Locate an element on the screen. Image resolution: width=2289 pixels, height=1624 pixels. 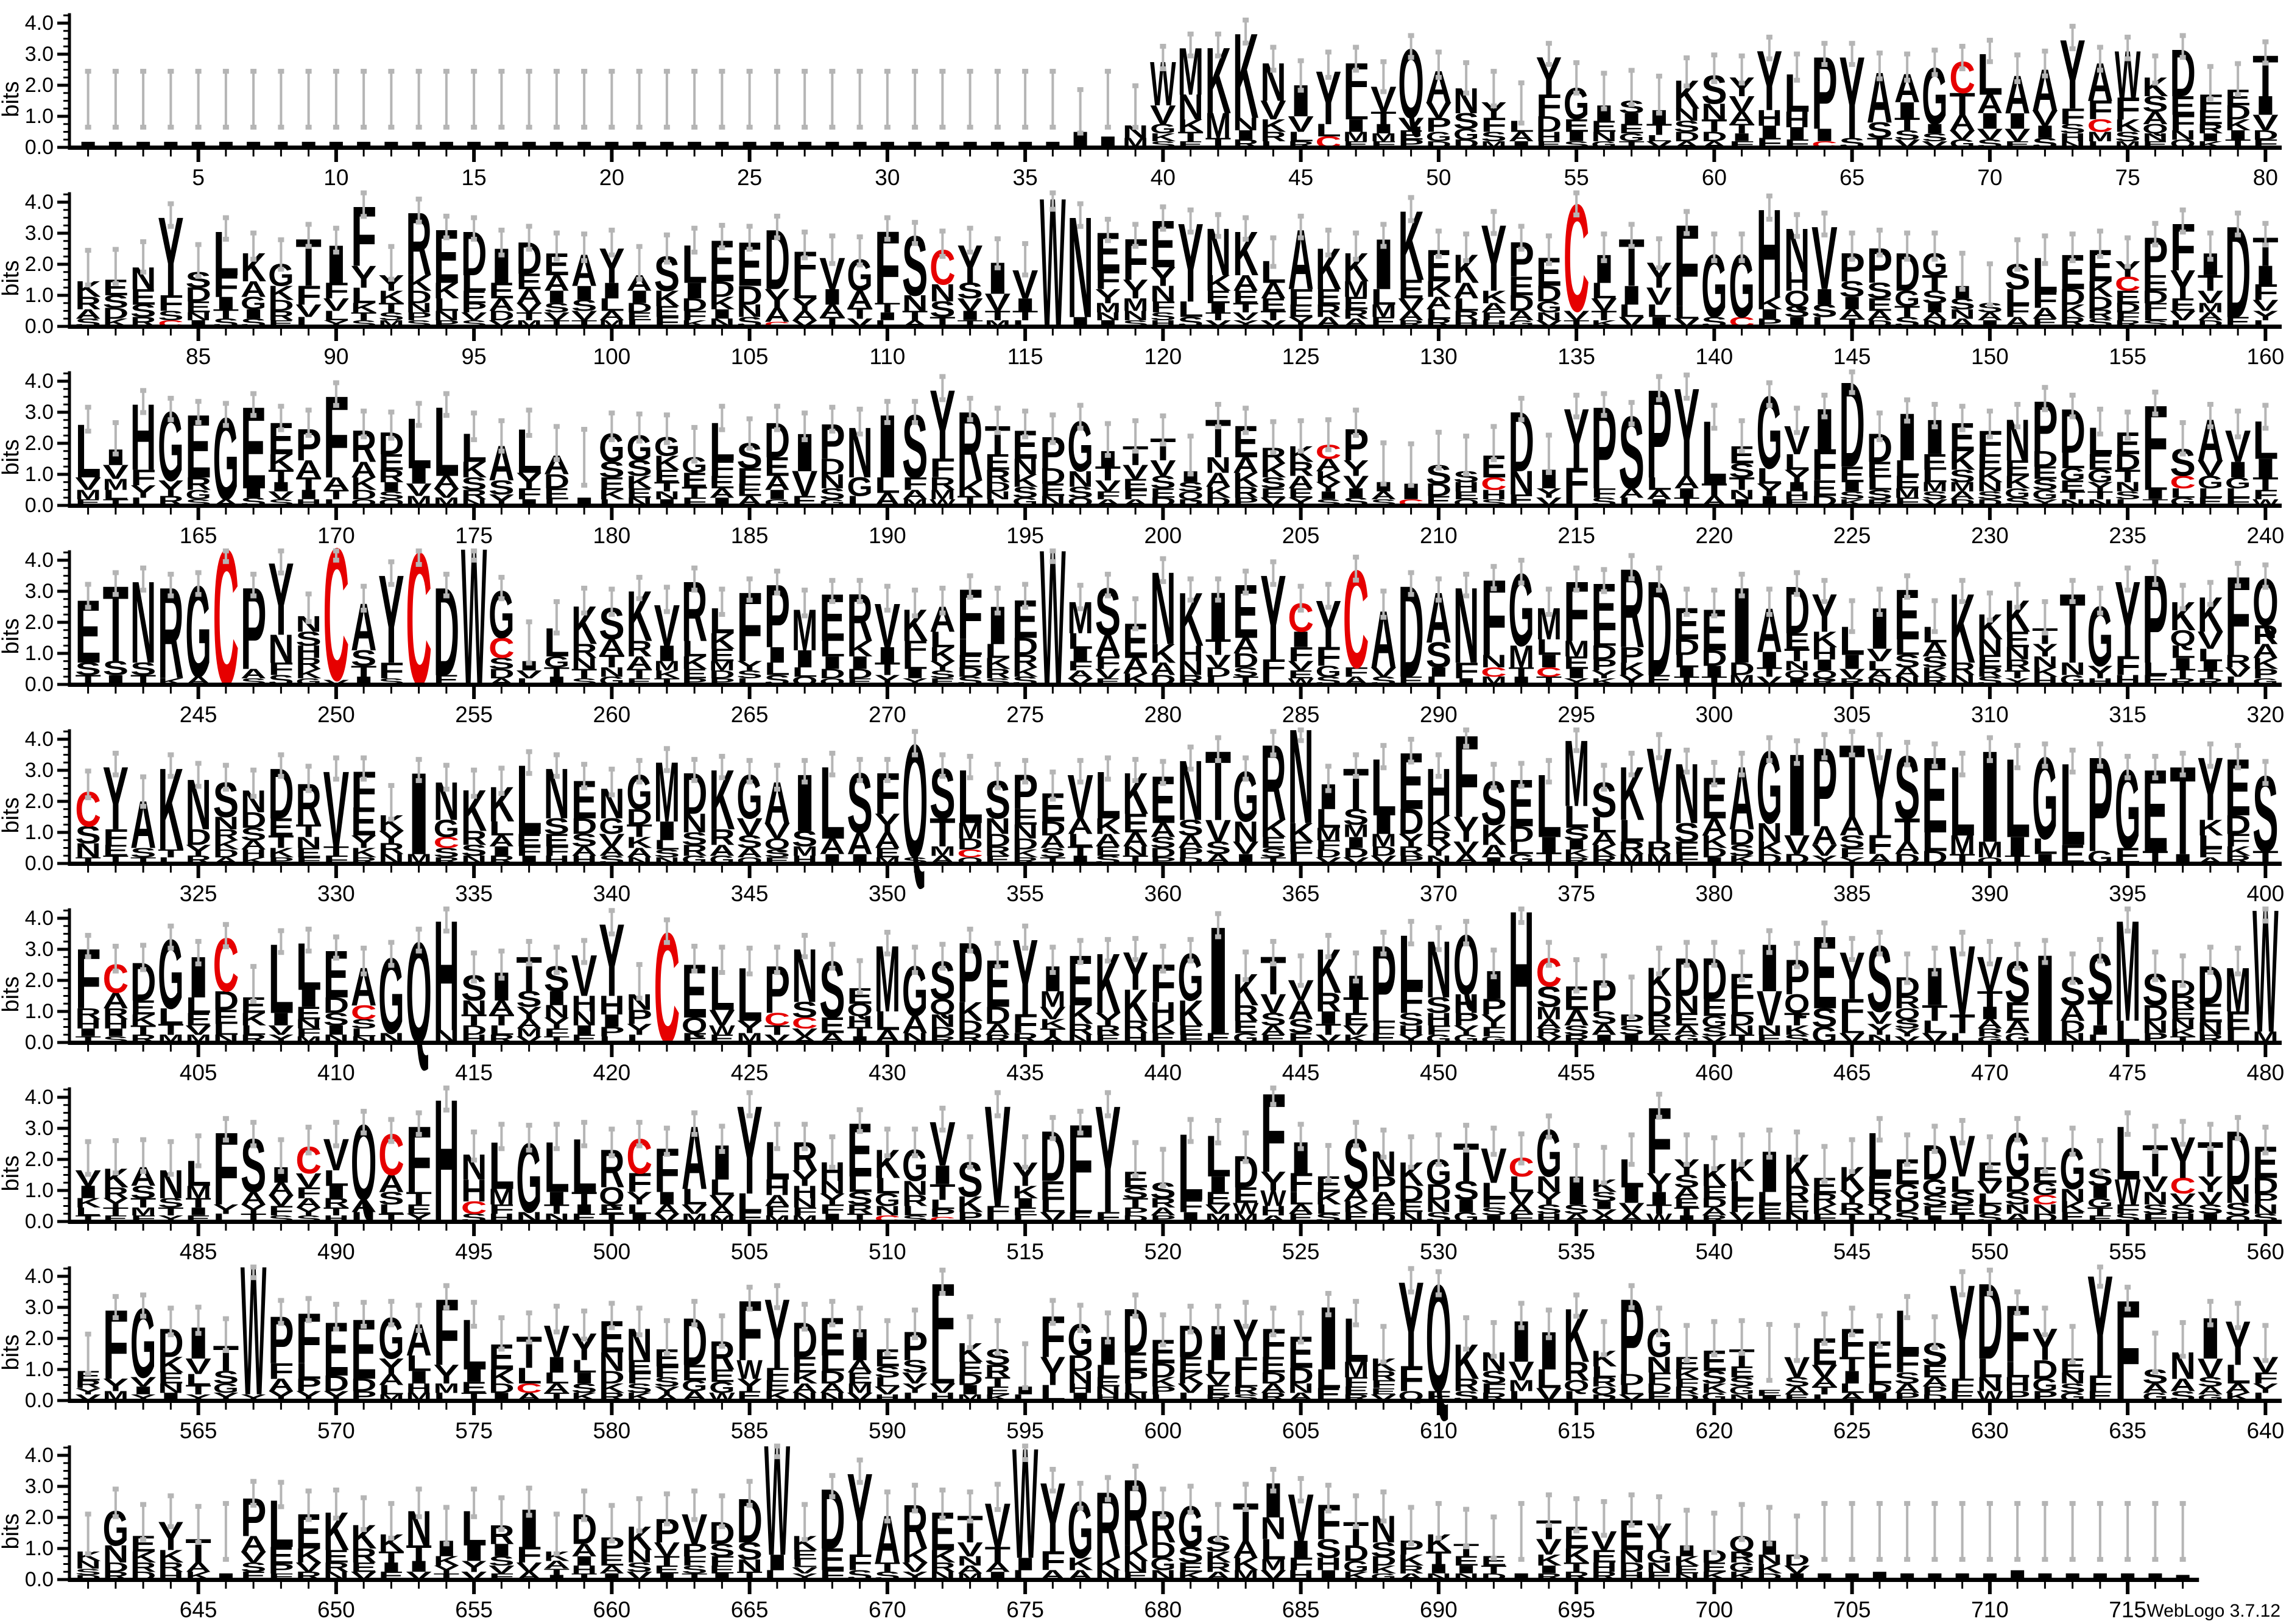
x-tick-label: 25 is located at coordinates (749, 177).